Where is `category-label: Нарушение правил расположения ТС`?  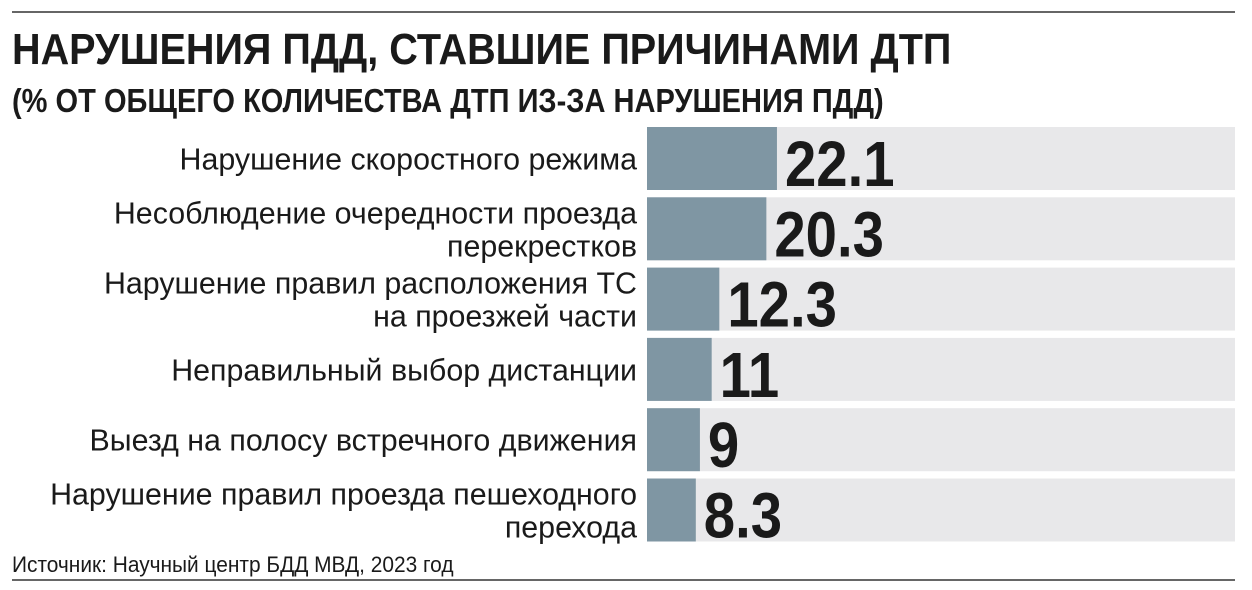
category-label: Нарушение правил расположения ТС is located at coordinates (370, 282).